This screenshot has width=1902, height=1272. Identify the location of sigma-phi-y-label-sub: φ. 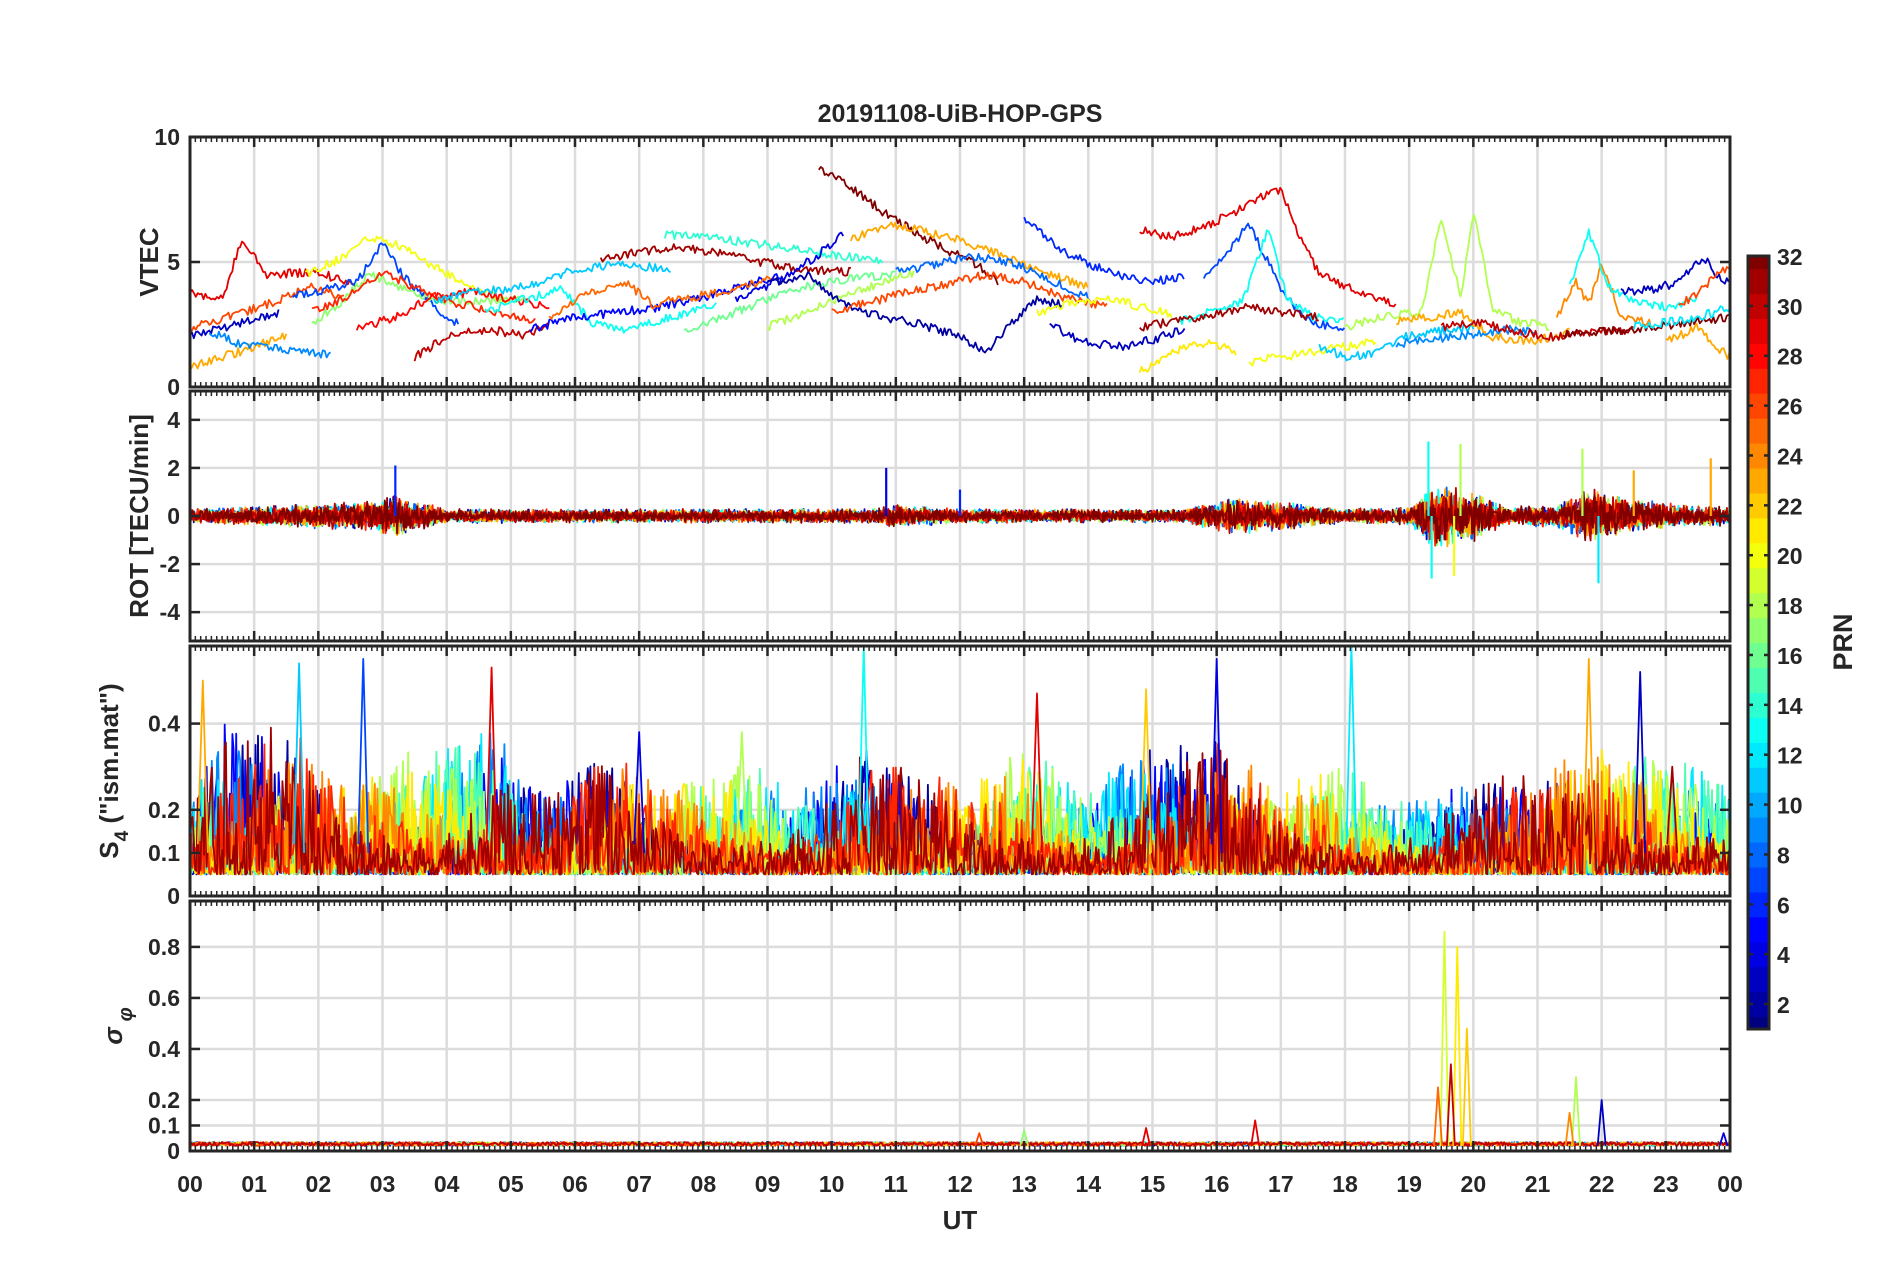
(126, 1014).